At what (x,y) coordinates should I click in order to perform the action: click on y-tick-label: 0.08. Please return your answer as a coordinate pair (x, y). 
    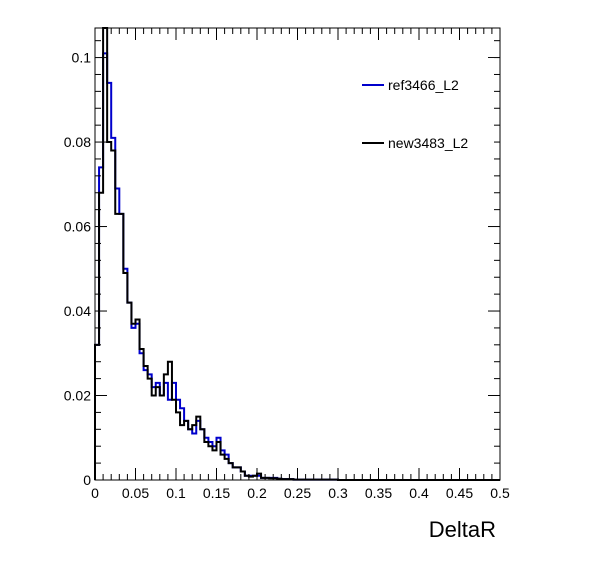
    Looking at the image, I should click on (77, 142).